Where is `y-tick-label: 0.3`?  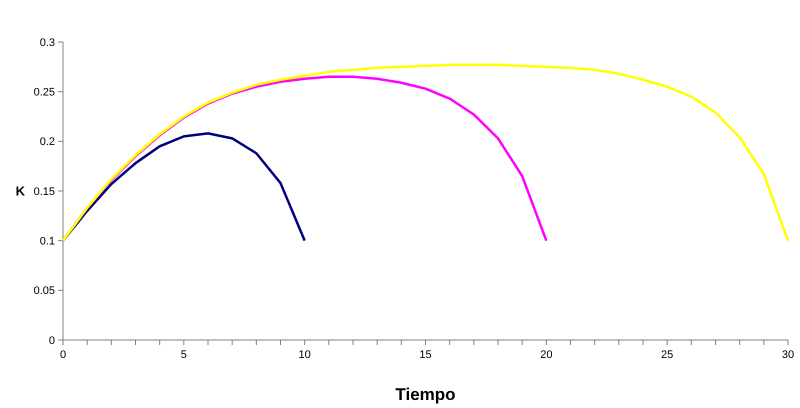
y-tick-label: 0.3 is located at coordinates (47, 42).